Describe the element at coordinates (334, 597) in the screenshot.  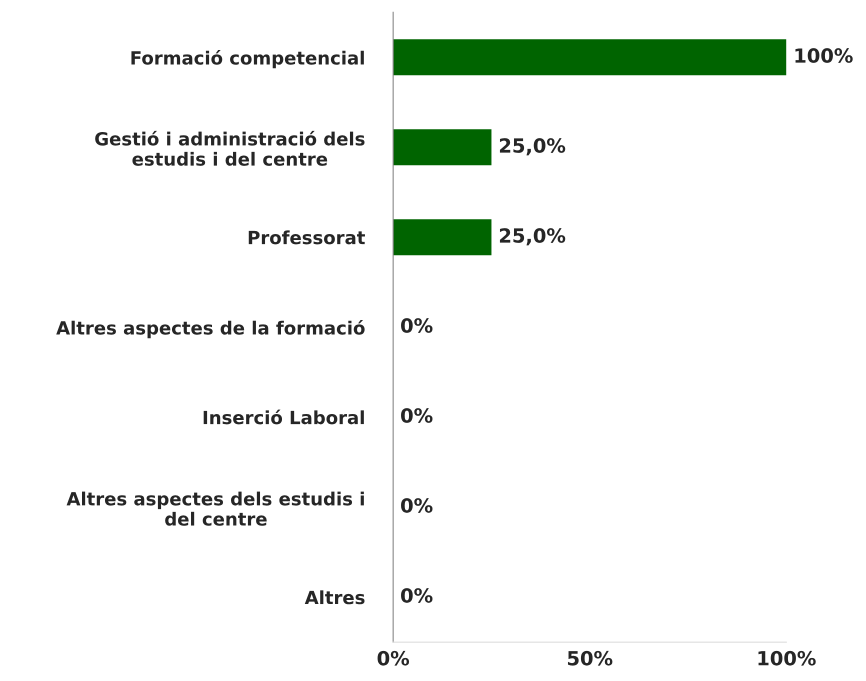
I see `y-tick-label: Altres` at that location.